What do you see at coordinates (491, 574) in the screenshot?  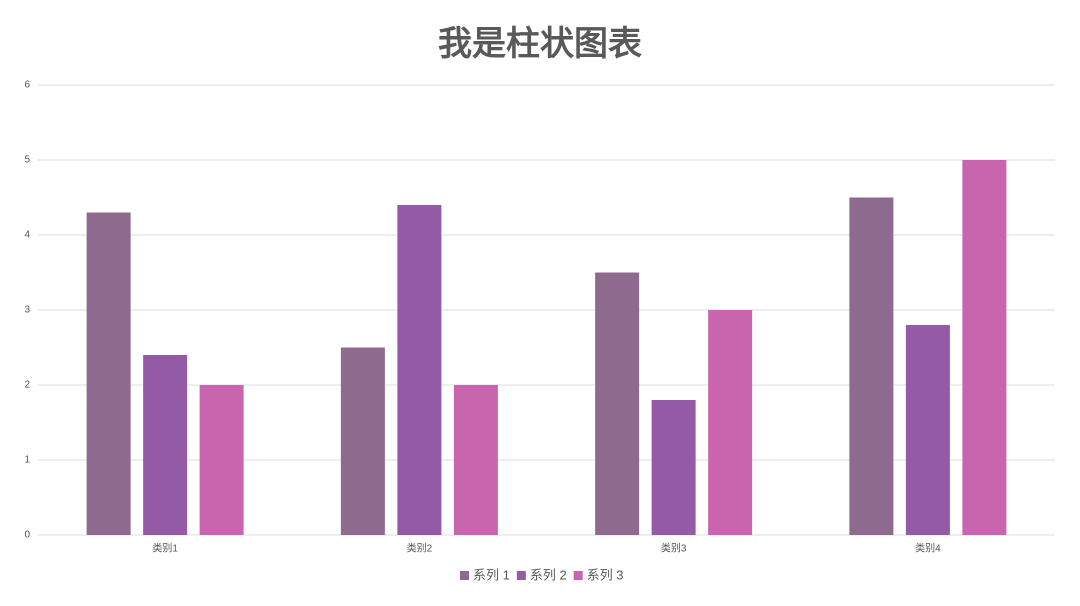 I see `legend-label: 系列 1` at bounding box center [491, 574].